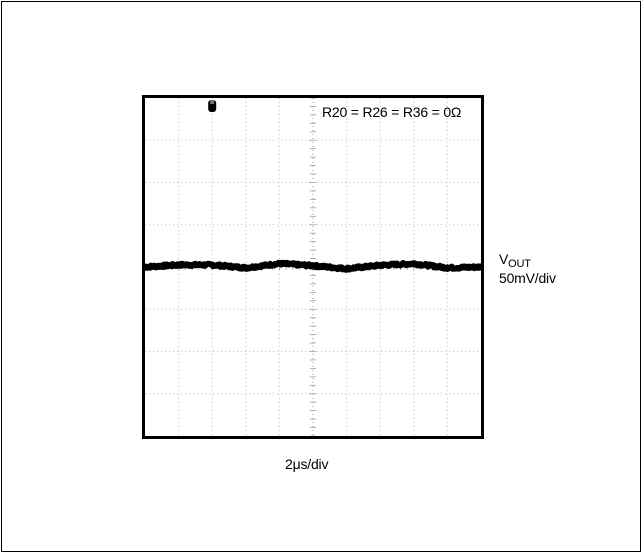 This screenshot has width=644, height=555. What do you see at coordinates (392, 112) in the screenshot?
I see `resistor-annotation: R20 = R26 = R36 = 0Ω` at bounding box center [392, 112].